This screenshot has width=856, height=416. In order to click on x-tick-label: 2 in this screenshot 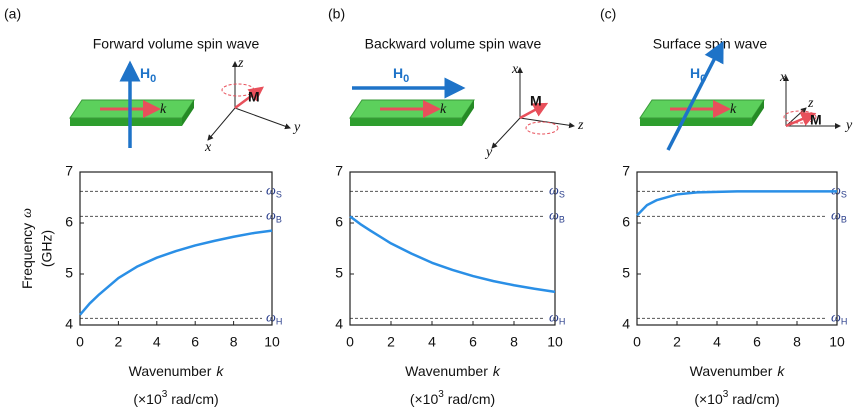, I will do `click(391, 342)`.